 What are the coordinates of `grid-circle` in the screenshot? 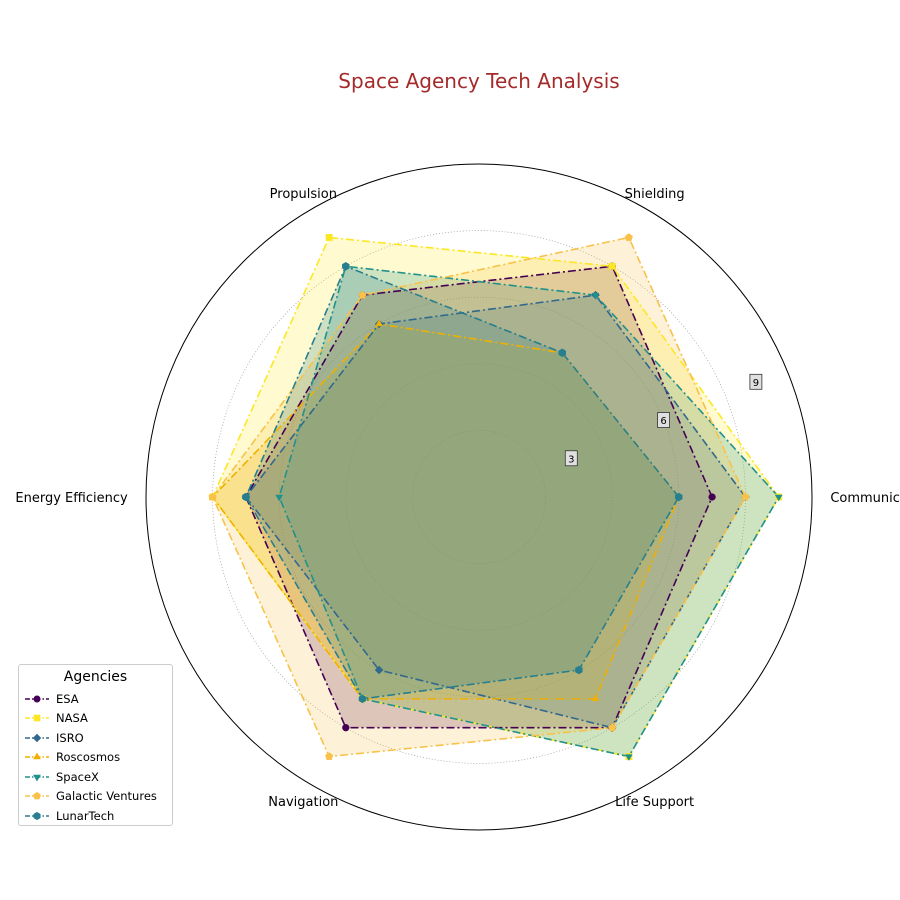 It's located at (479, 497).